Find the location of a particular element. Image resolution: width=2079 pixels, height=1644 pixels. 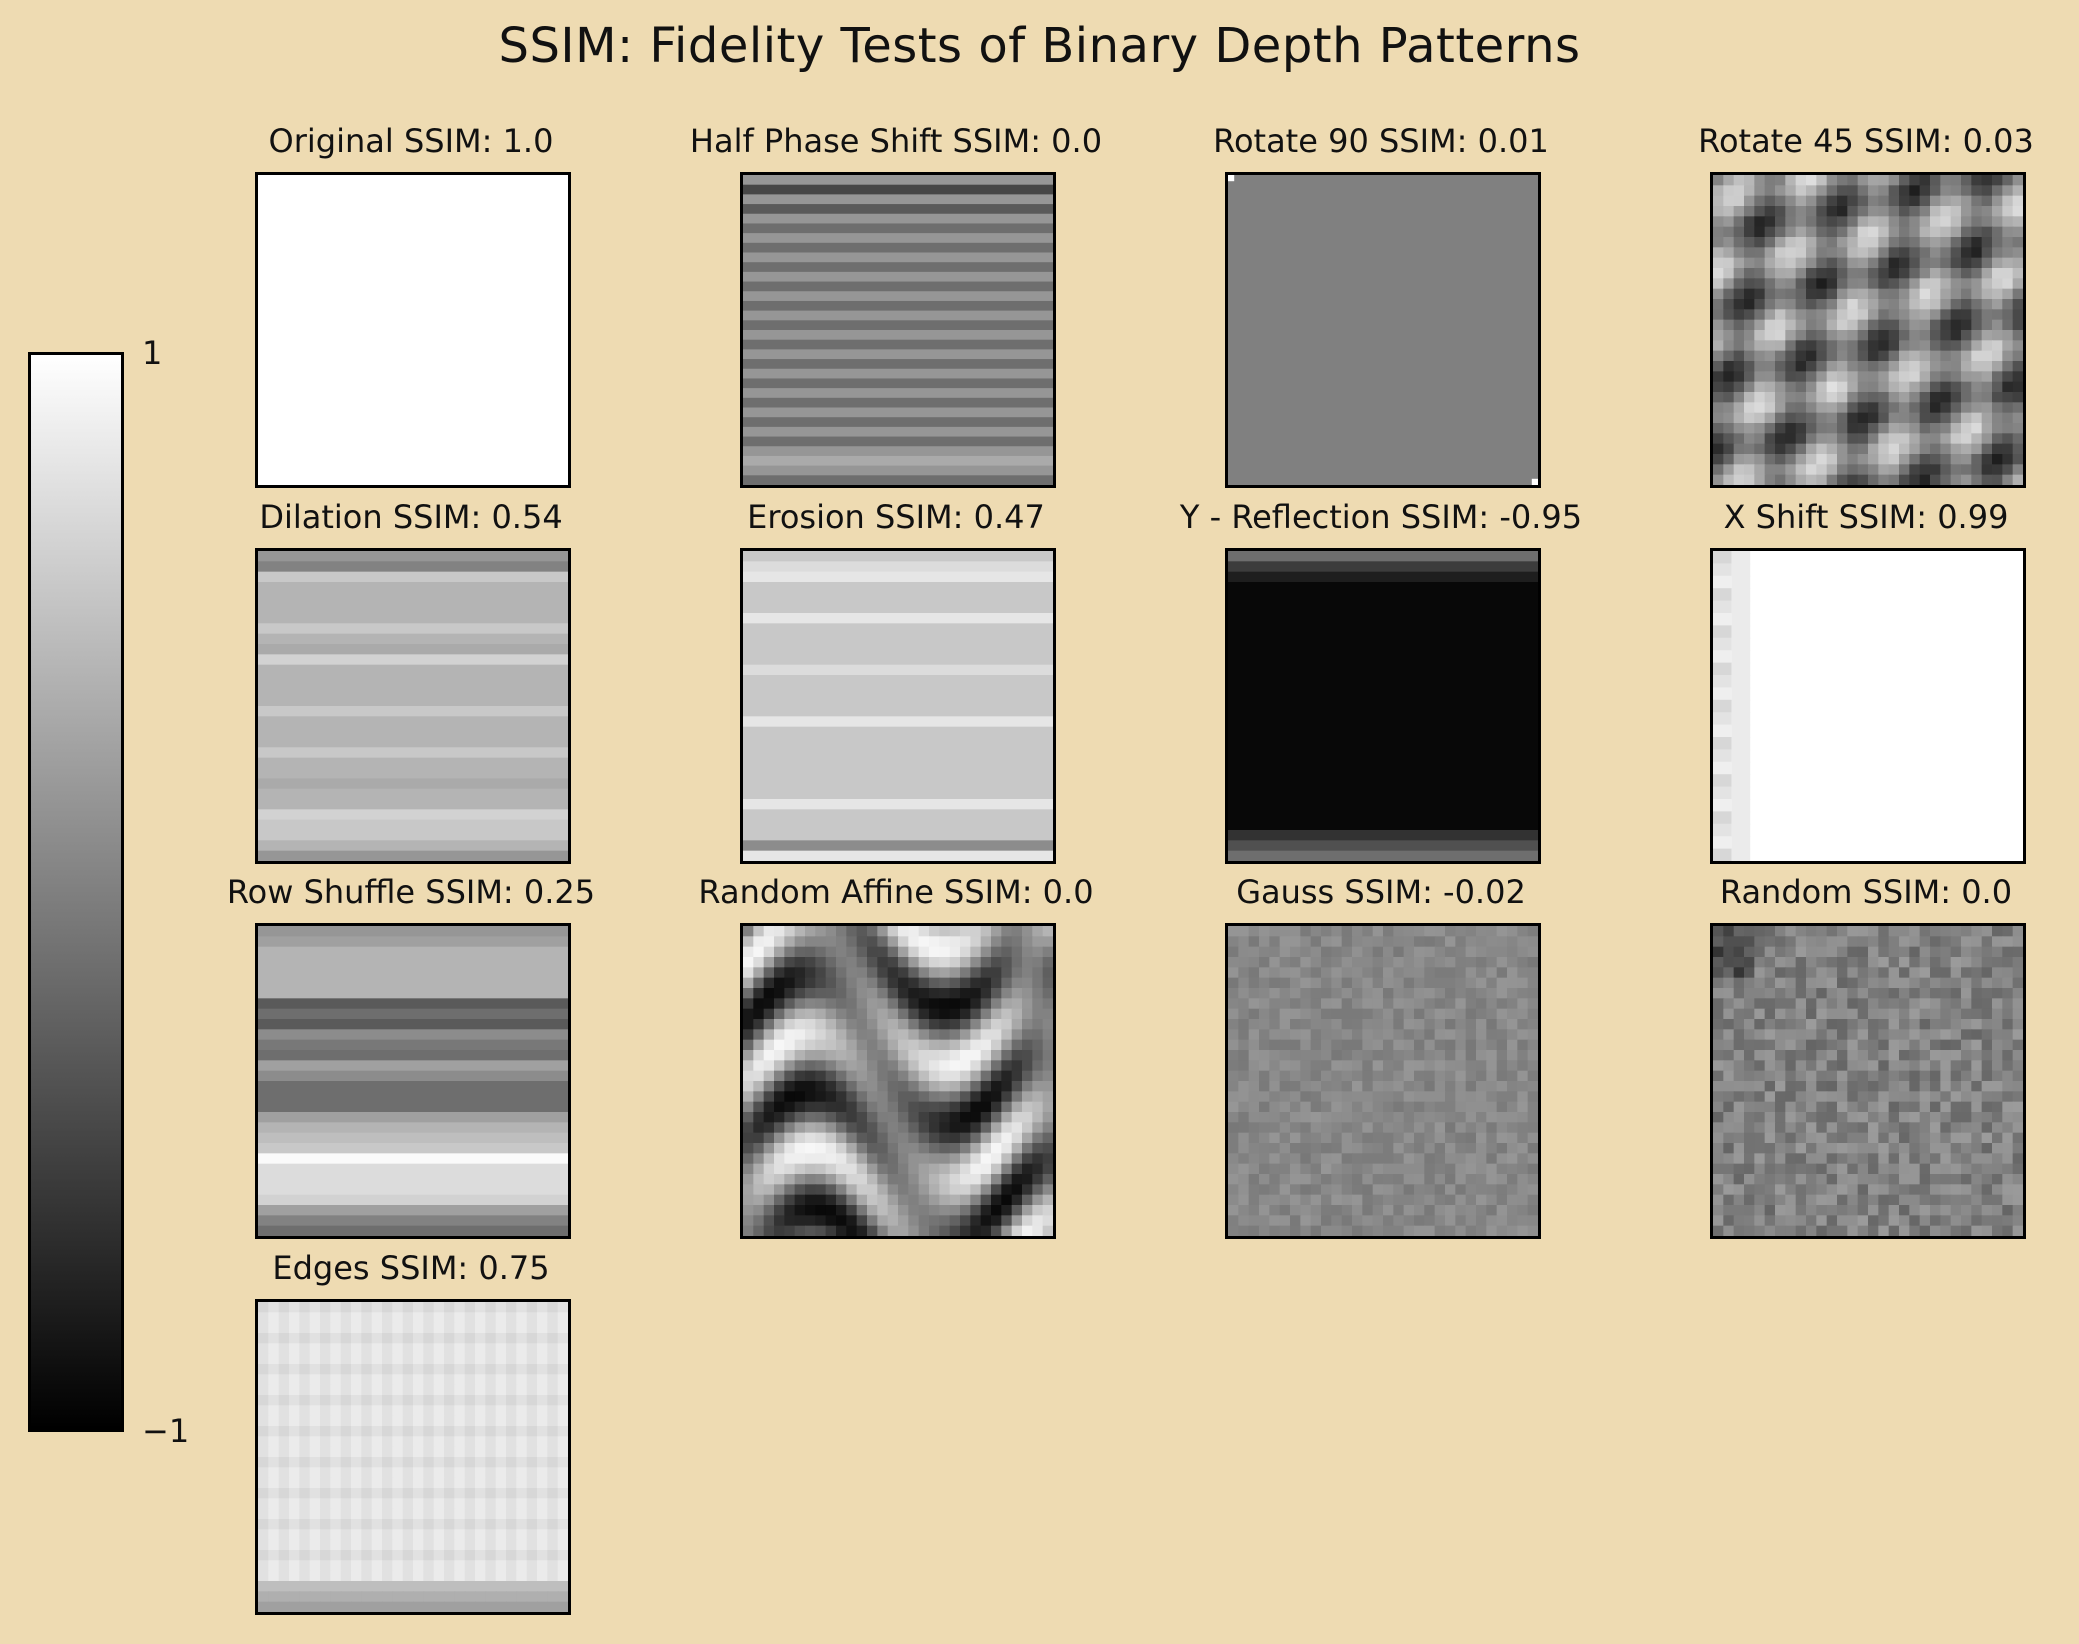

panel-title-erosion: Erosion SSIM: 0.47 is located at coordinates (896, 517).